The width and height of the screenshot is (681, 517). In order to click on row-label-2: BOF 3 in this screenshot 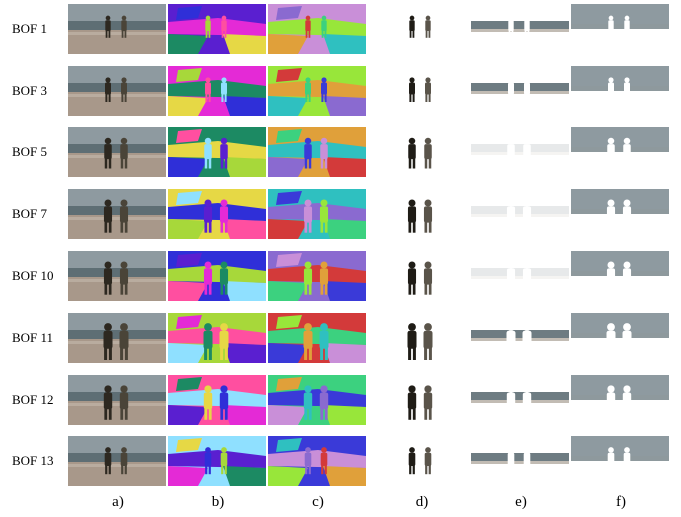, I will do `click(30, 90)`.